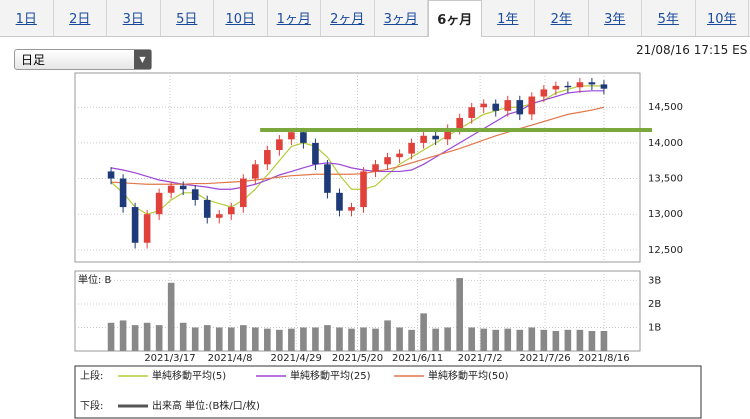  What do you see at coordinates (348, 18) in the screenshot?
I see `period-tab: 2ヶ月` at bounding box center [348, 18].